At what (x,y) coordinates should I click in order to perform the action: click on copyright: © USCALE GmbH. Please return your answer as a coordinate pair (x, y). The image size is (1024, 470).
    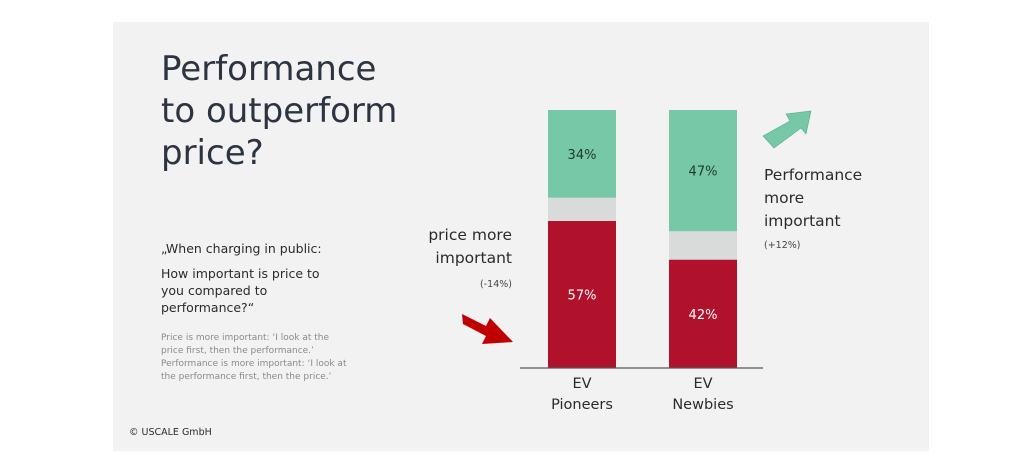
    Looking at the image, I should click on (170, 432).